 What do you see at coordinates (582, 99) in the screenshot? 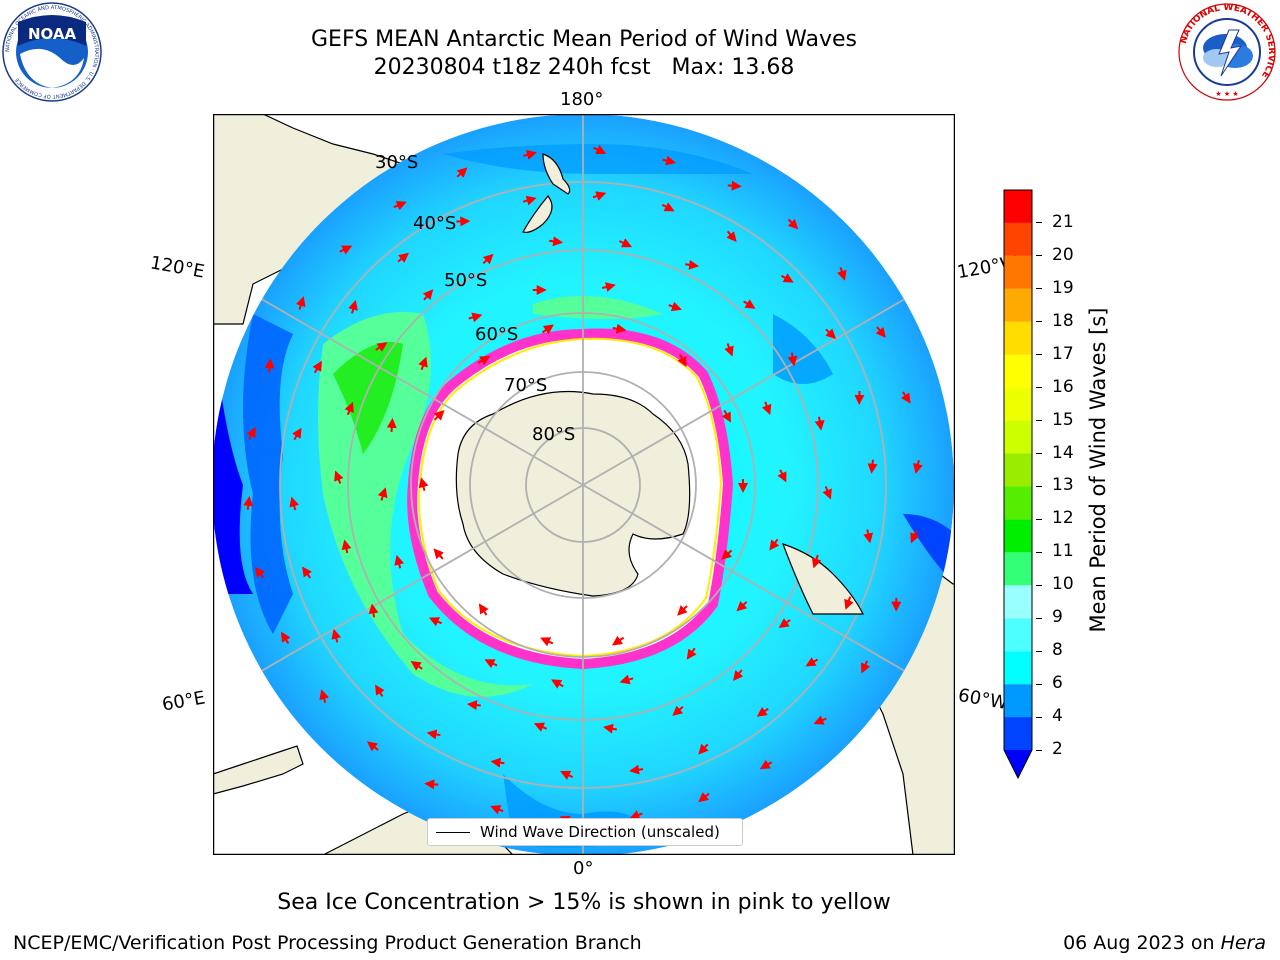
I see `lon-label-180: 180°` at bounding box center [582, 99].